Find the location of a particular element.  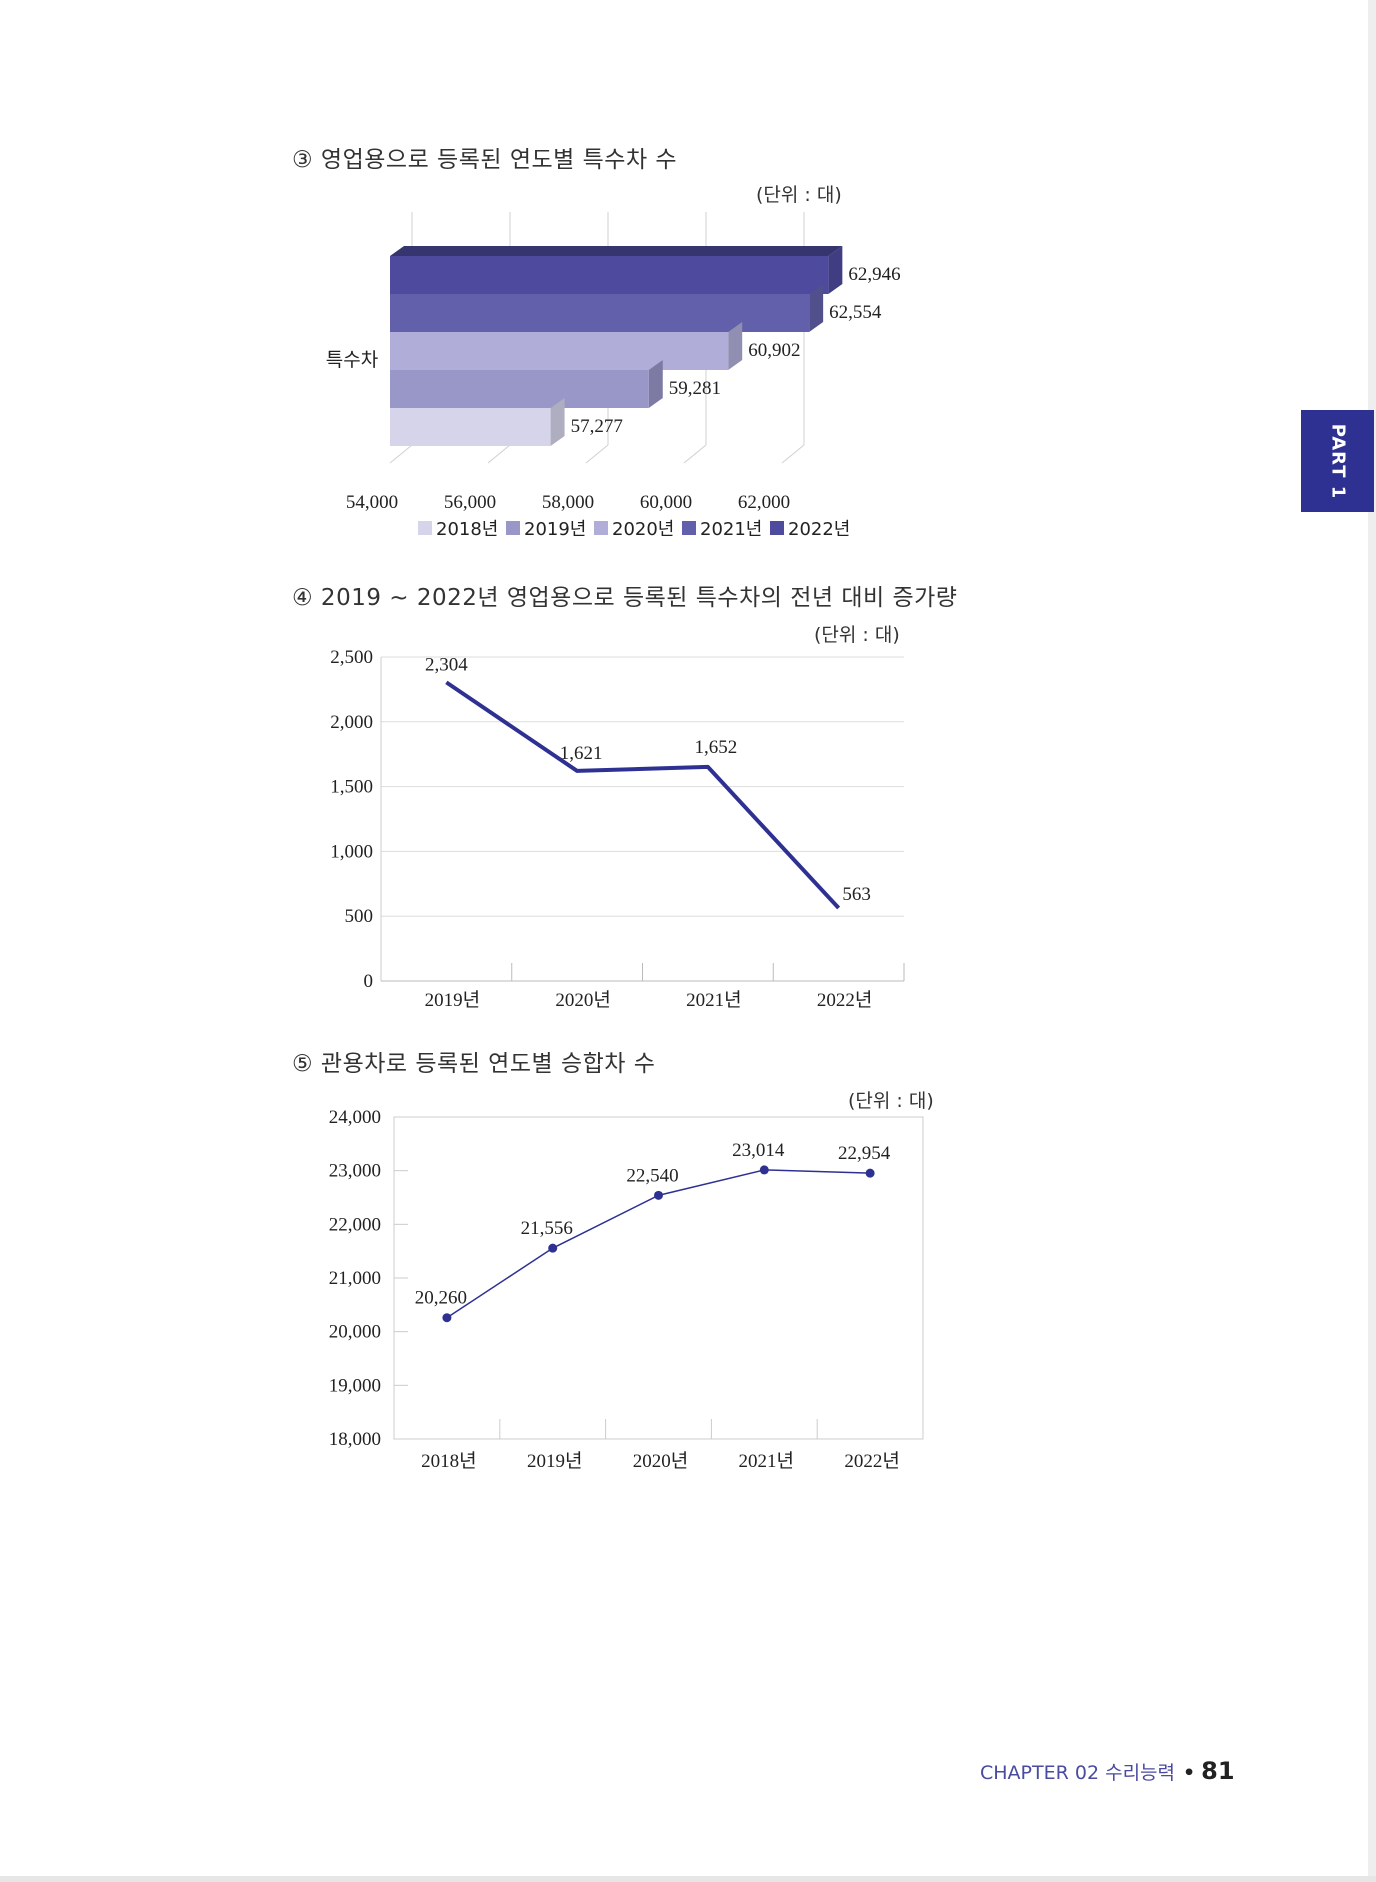

x-tick-label: 54,000 is located at coordinates (372, 502).